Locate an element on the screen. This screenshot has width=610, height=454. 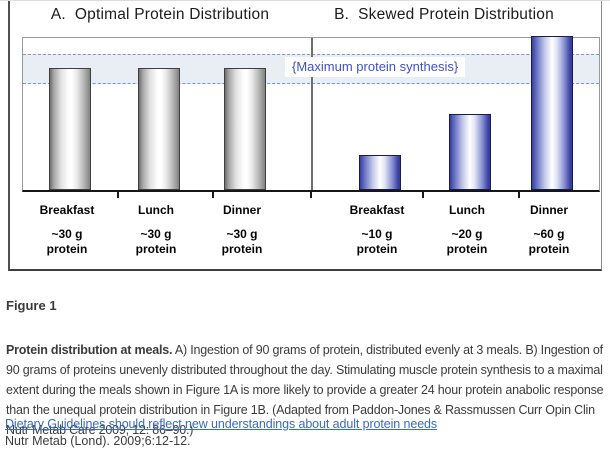
bar-lunch-skewed is located at coordinates (470, 152).